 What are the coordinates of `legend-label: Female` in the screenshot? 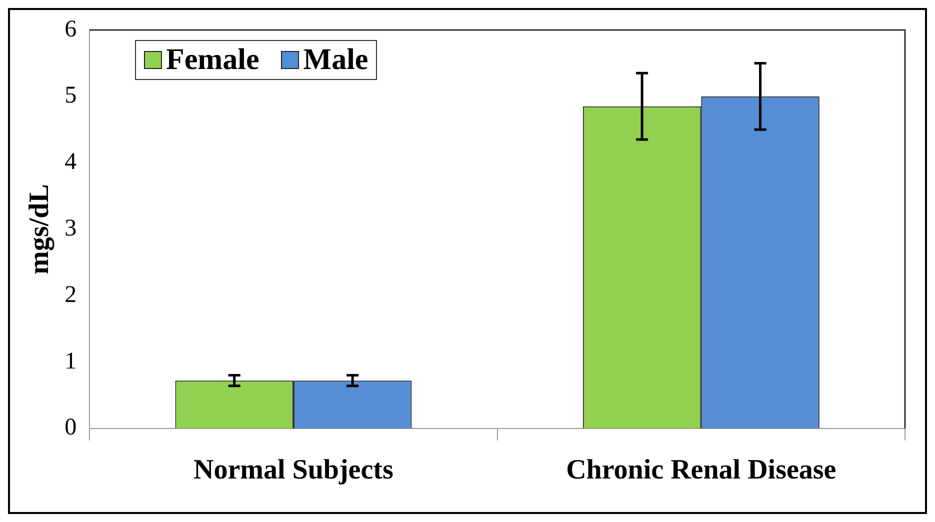 It's located at (213, 60).